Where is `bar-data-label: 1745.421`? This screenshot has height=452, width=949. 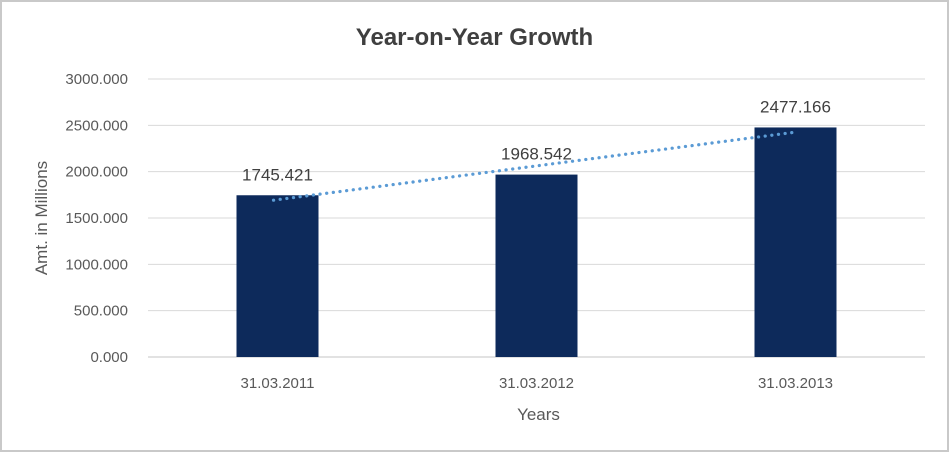 bar-data-label: 1745.421 is located at coordinates (277, 174).